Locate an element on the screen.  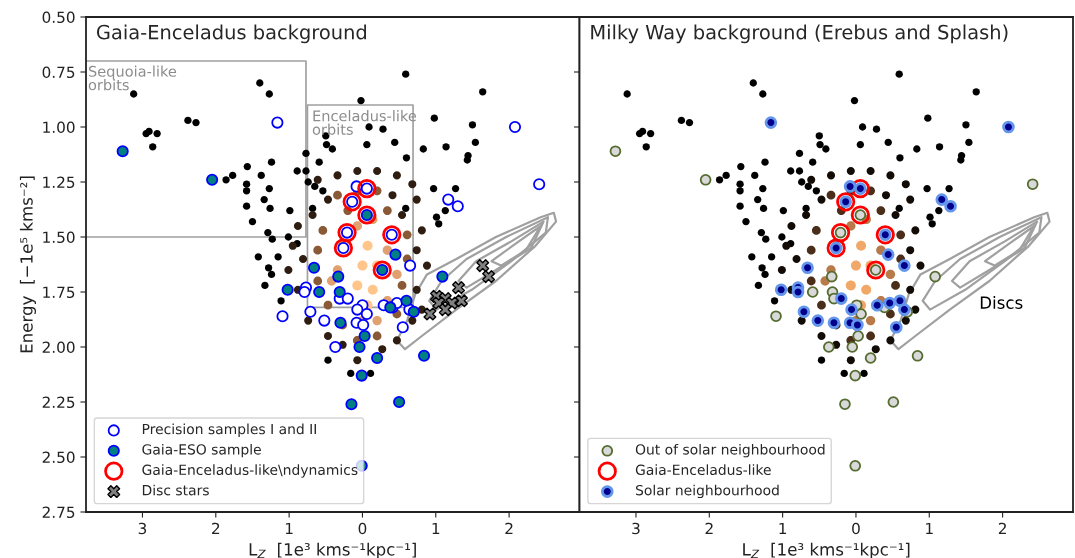
y-tick-label: 2.00 is located at coordinates (58, 347).